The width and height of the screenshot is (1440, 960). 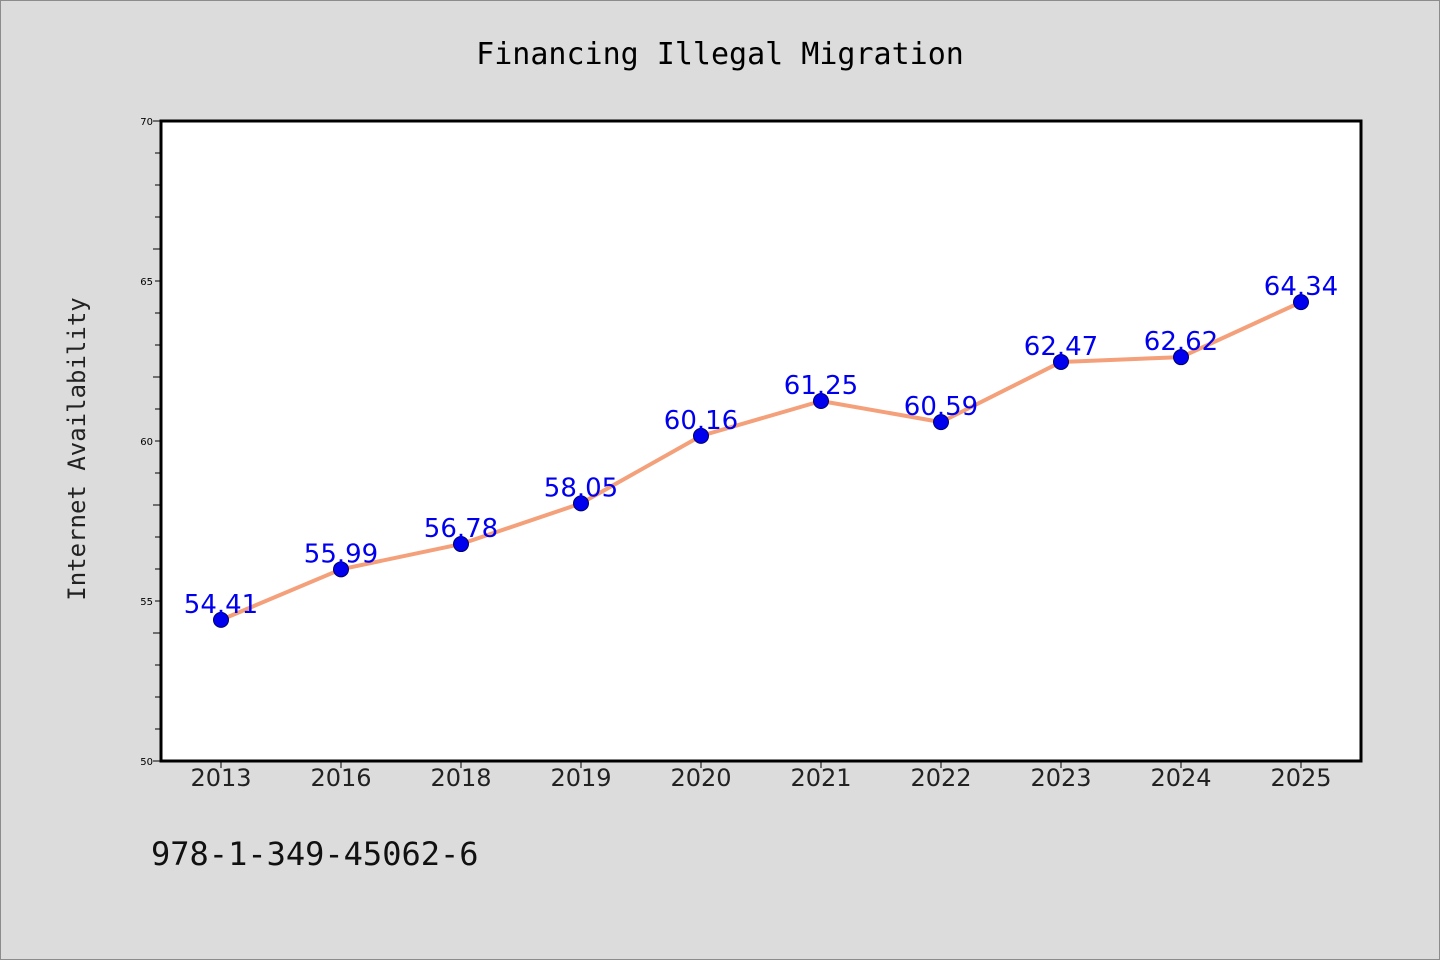 What do you see at coordinates (146, 122) in the screenshot?
I see `y-tick-label: 70` at bounding box center [146, 122].